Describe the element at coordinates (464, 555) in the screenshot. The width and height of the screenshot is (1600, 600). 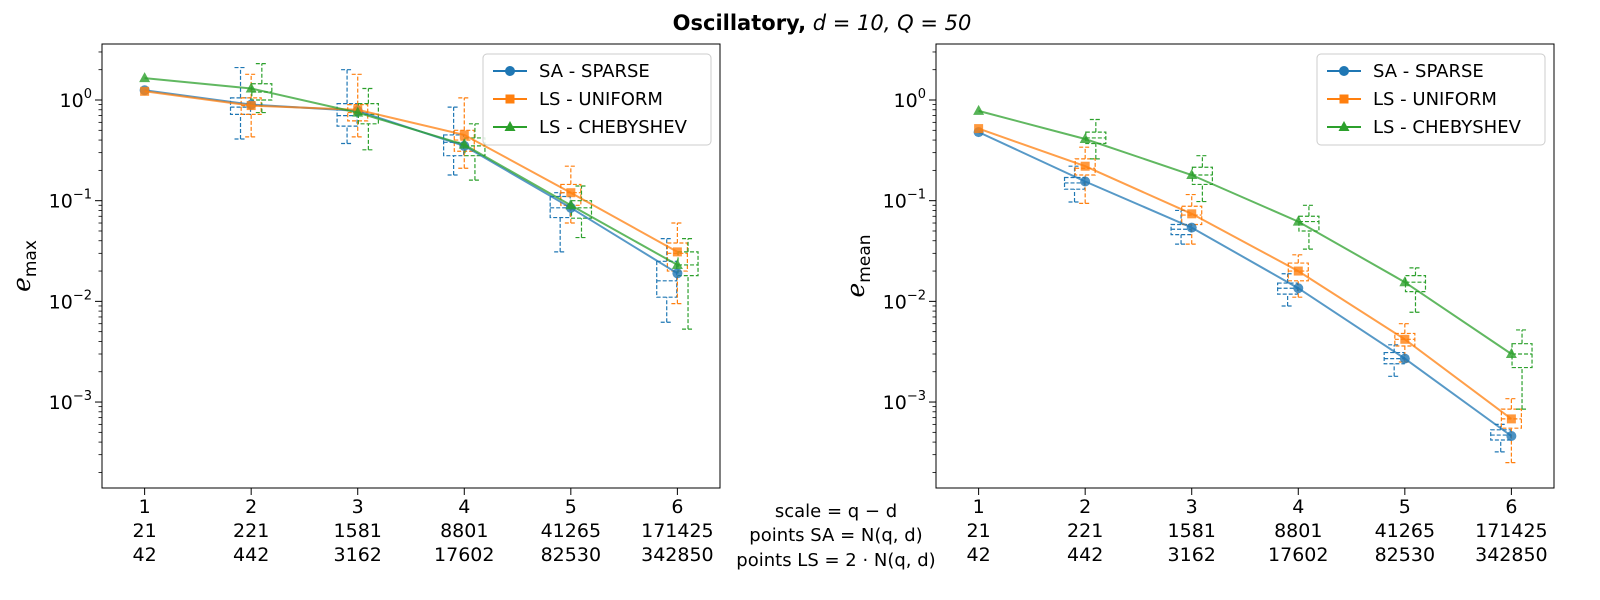
I see `x-tick-label: 17602` at that location.